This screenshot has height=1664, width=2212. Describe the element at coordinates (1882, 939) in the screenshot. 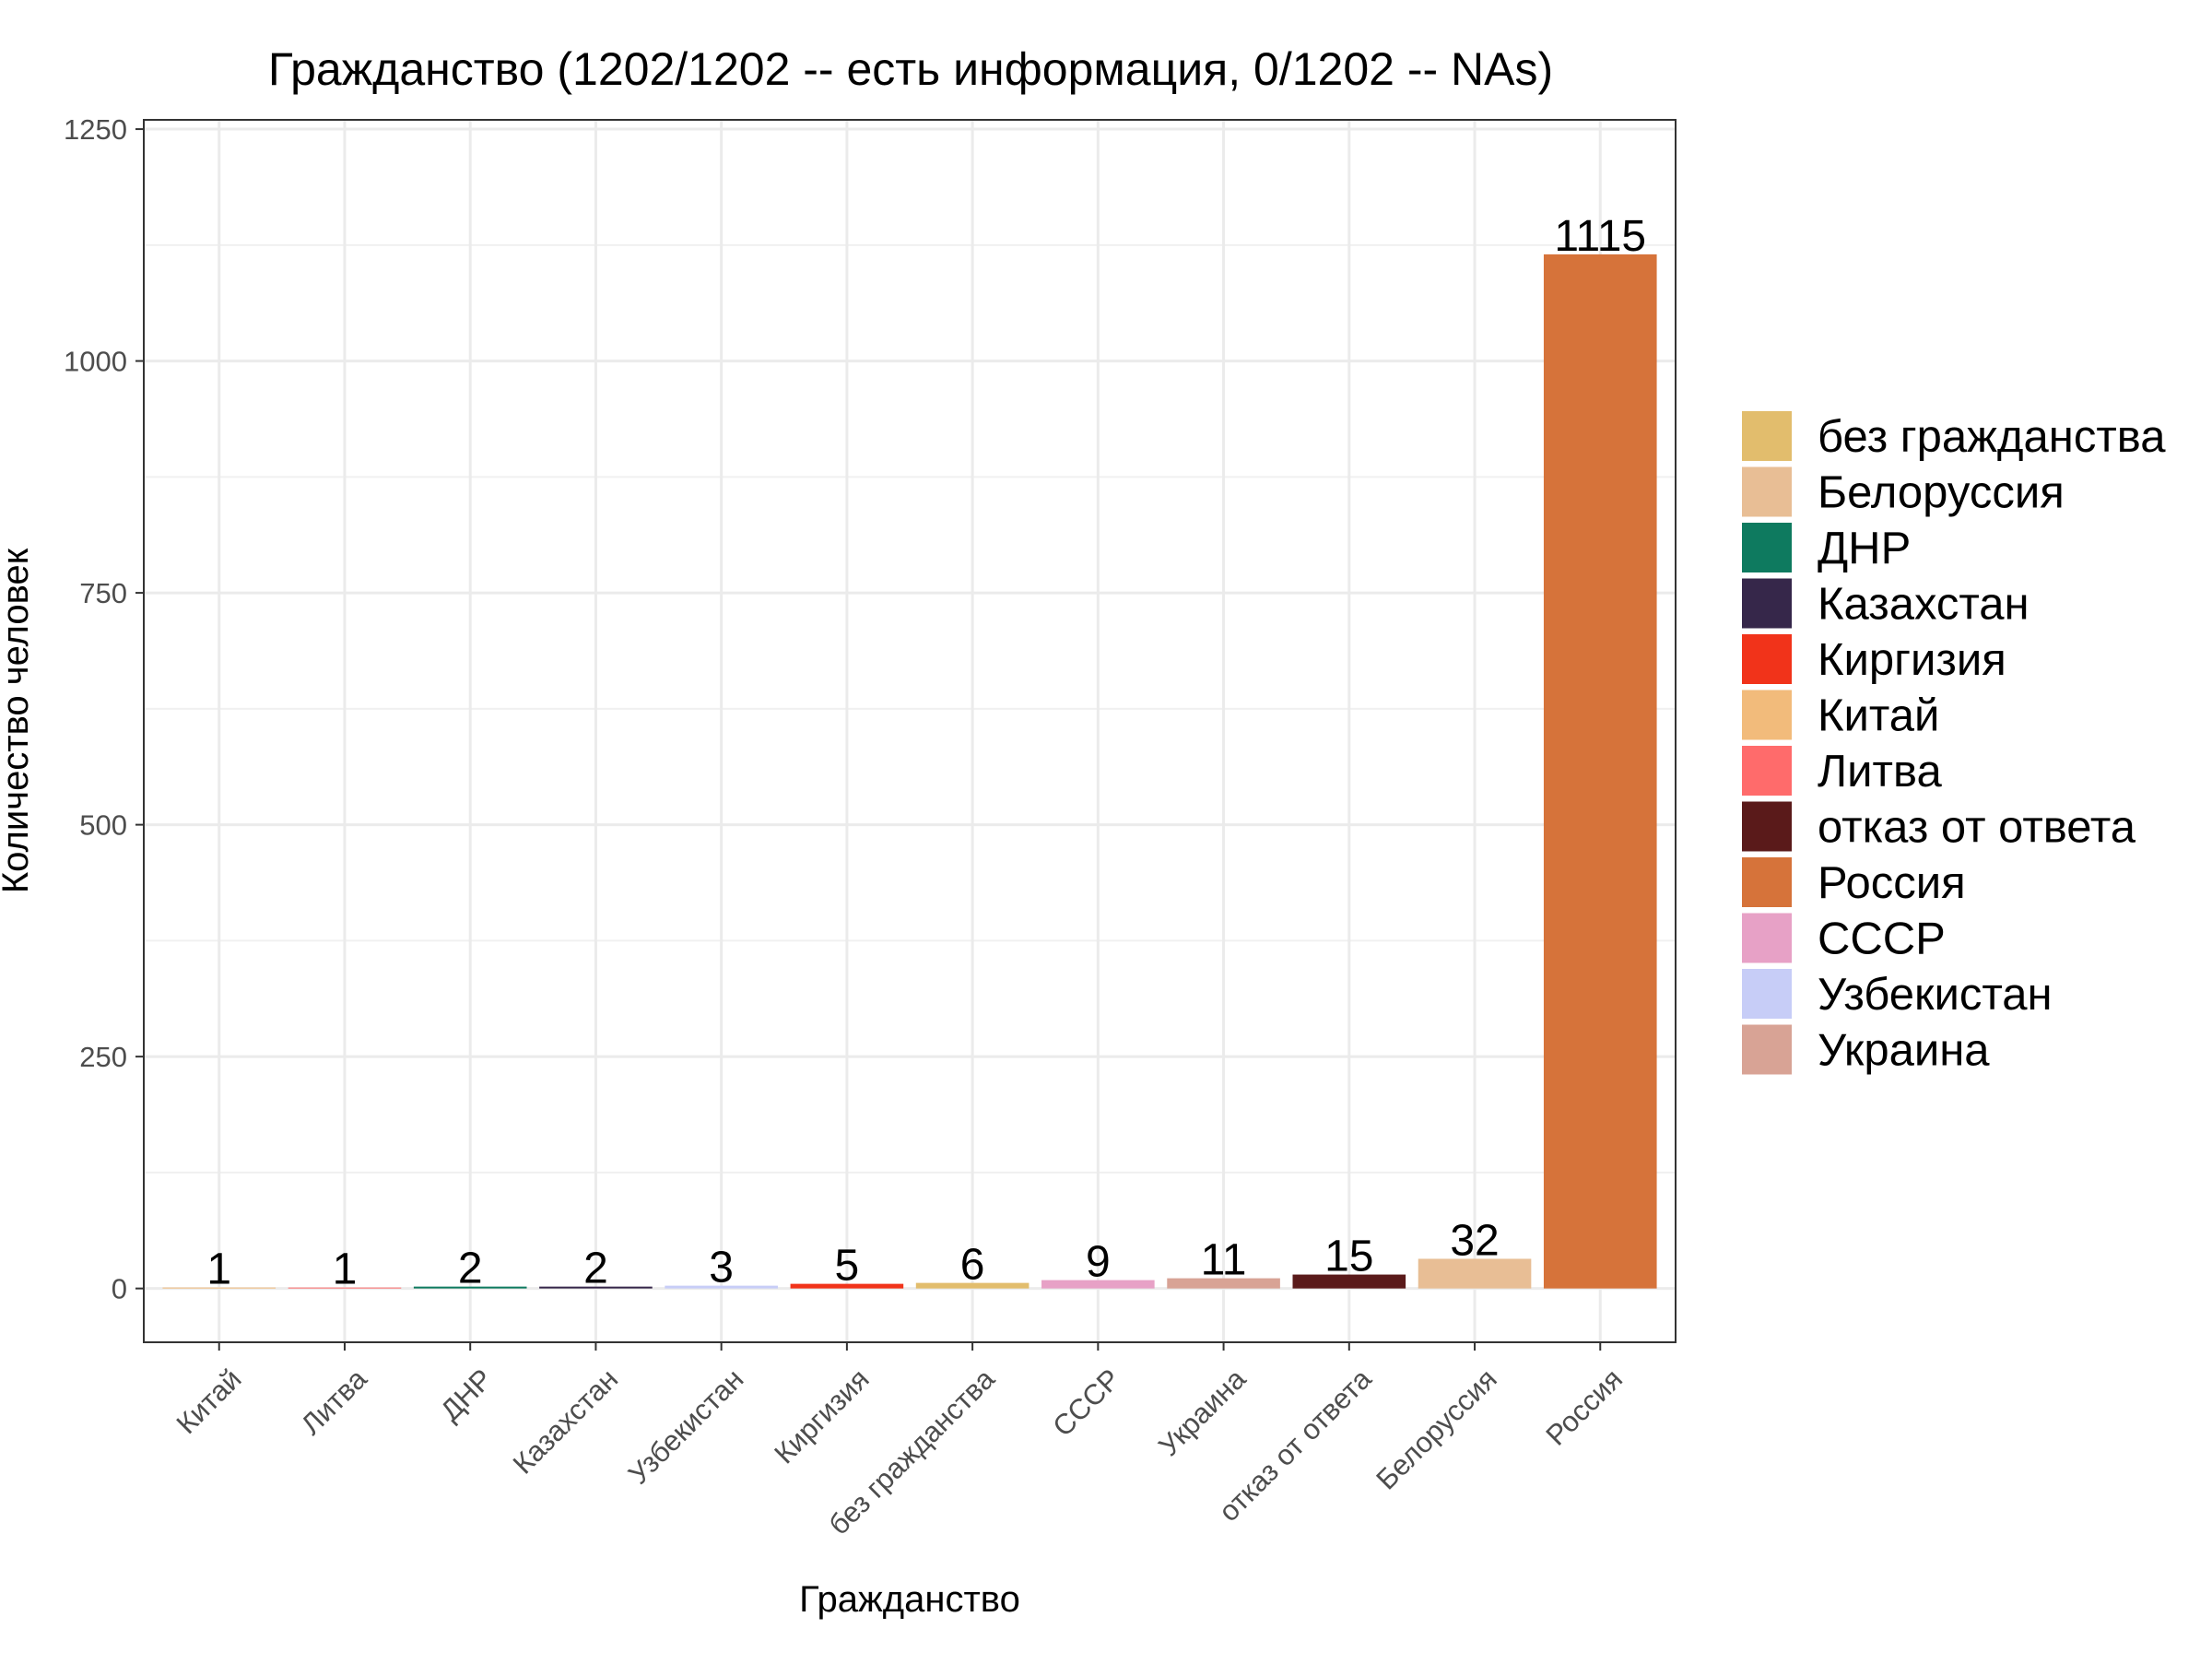

I see `legend-label: СССР` at that location.